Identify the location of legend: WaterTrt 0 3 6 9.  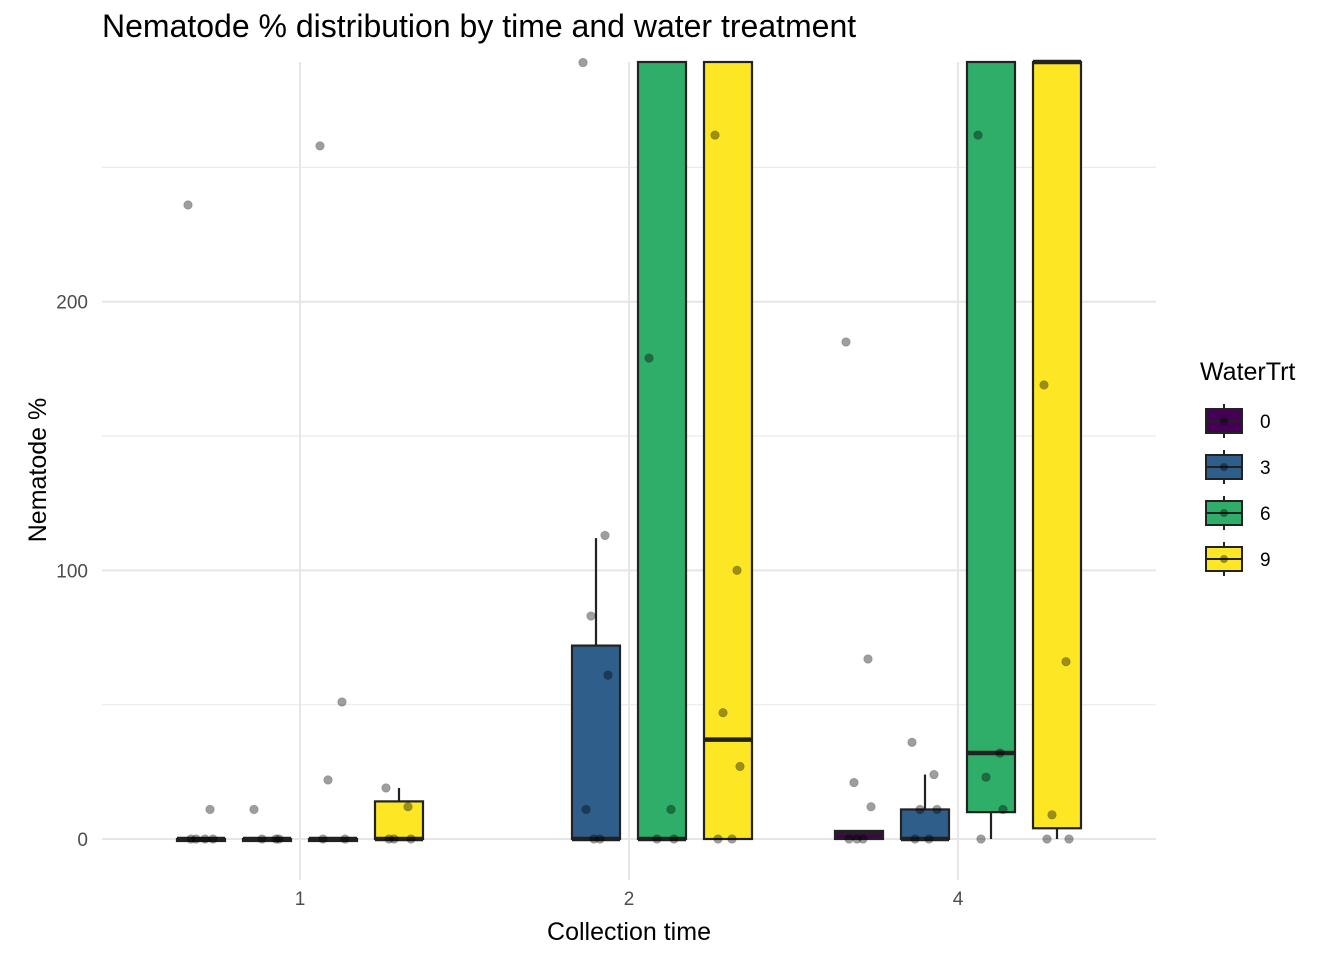
(1247, 467).